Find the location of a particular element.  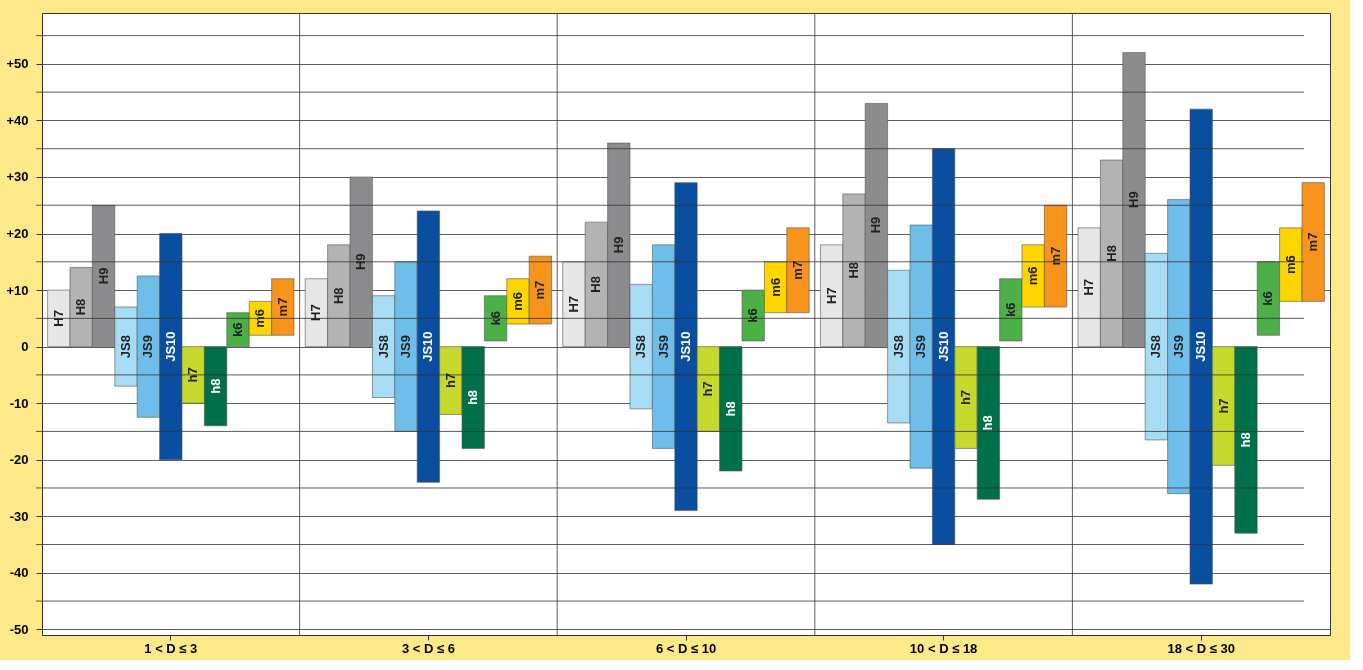

x-tick-label: 3 < D ≤ 6 is located at coordinates (428, 648).